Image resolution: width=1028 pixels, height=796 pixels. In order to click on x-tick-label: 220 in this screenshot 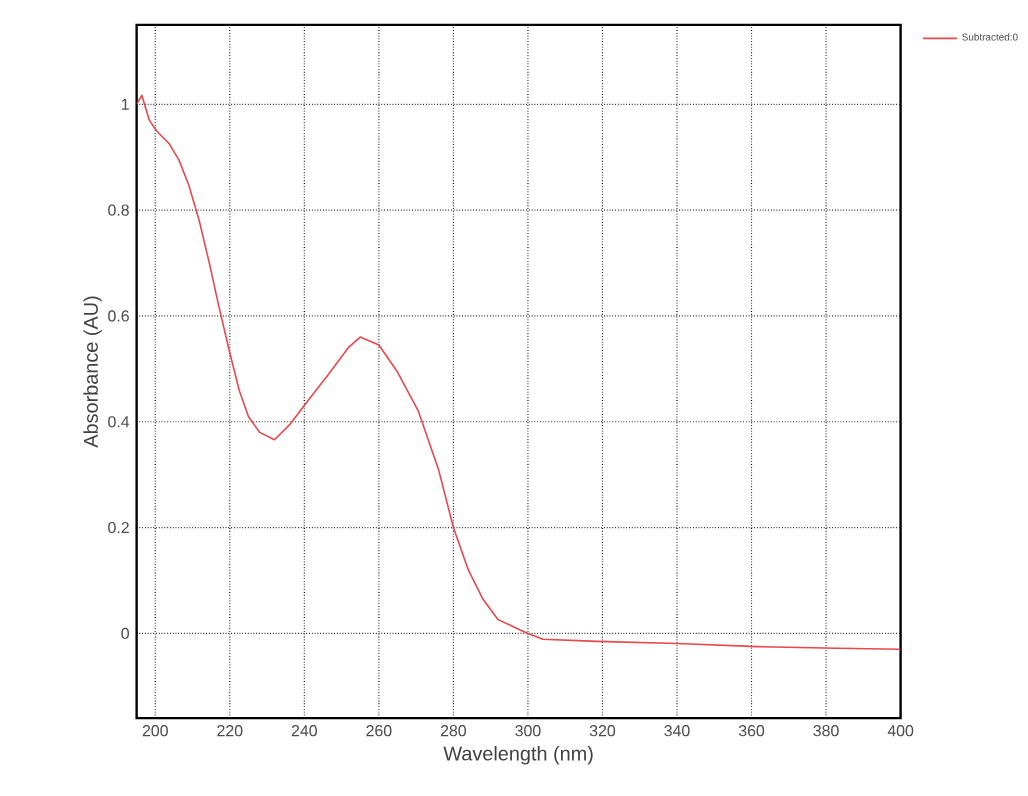, I will do `click(230, 731)`.